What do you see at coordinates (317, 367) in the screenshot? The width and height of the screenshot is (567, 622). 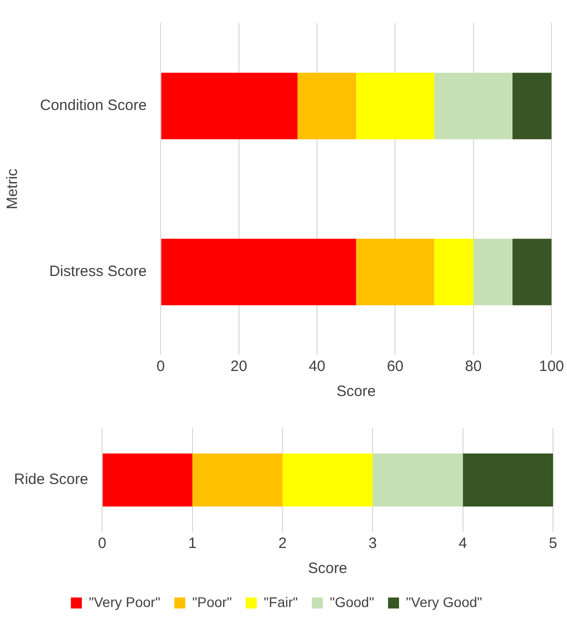 I see `x-tick-label: 40` at bounding box center [317, 367].